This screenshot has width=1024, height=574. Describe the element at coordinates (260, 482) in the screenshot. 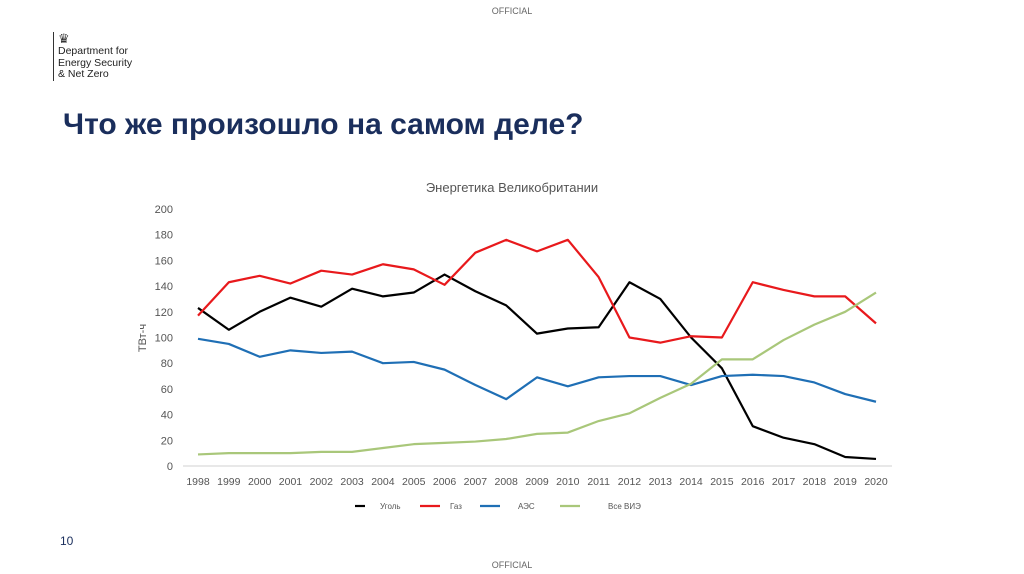

I see `x-tick-label: 2000` at that location.